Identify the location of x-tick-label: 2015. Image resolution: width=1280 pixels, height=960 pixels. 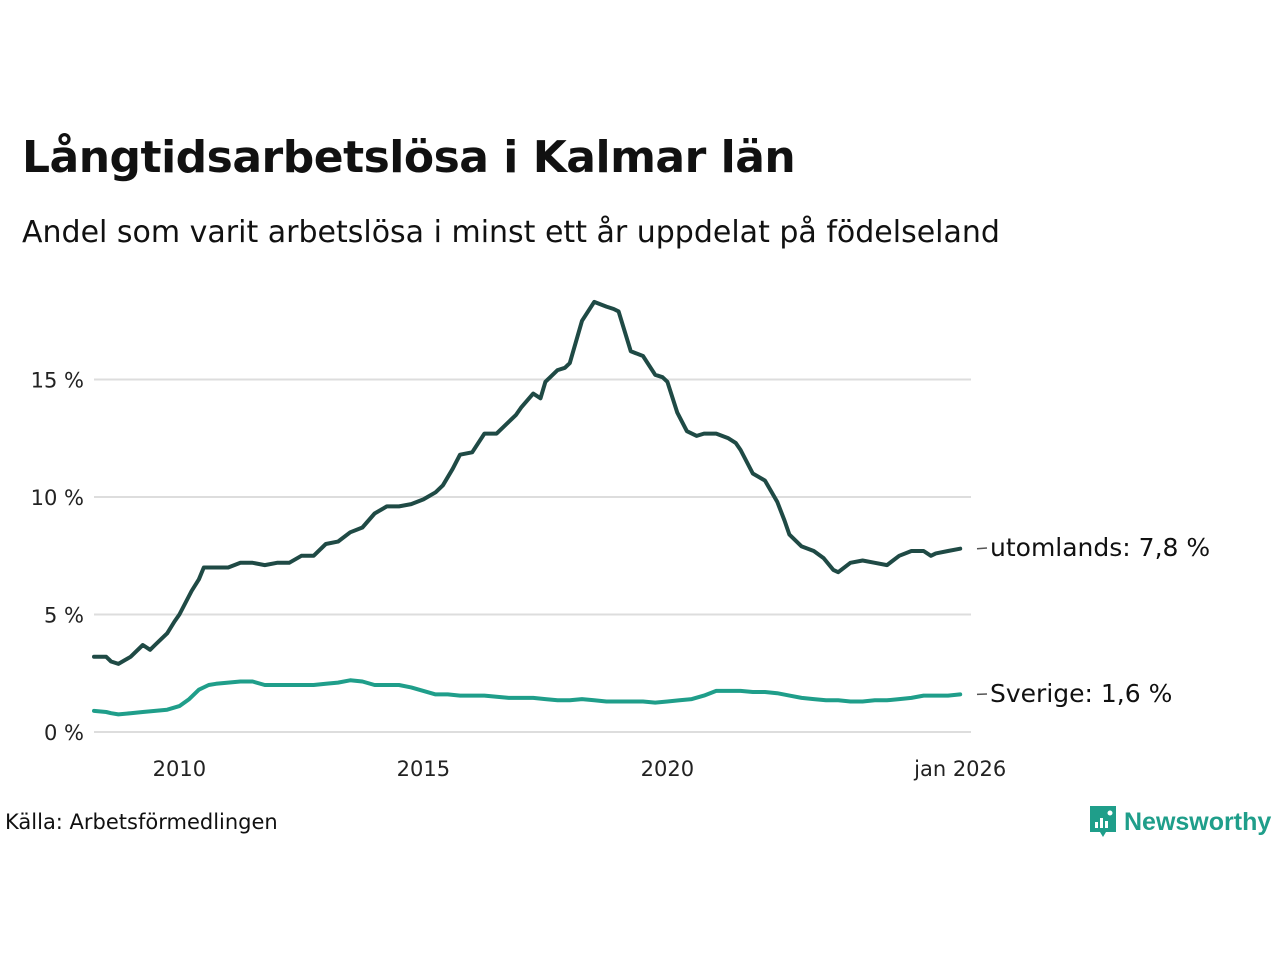
(423, 769).